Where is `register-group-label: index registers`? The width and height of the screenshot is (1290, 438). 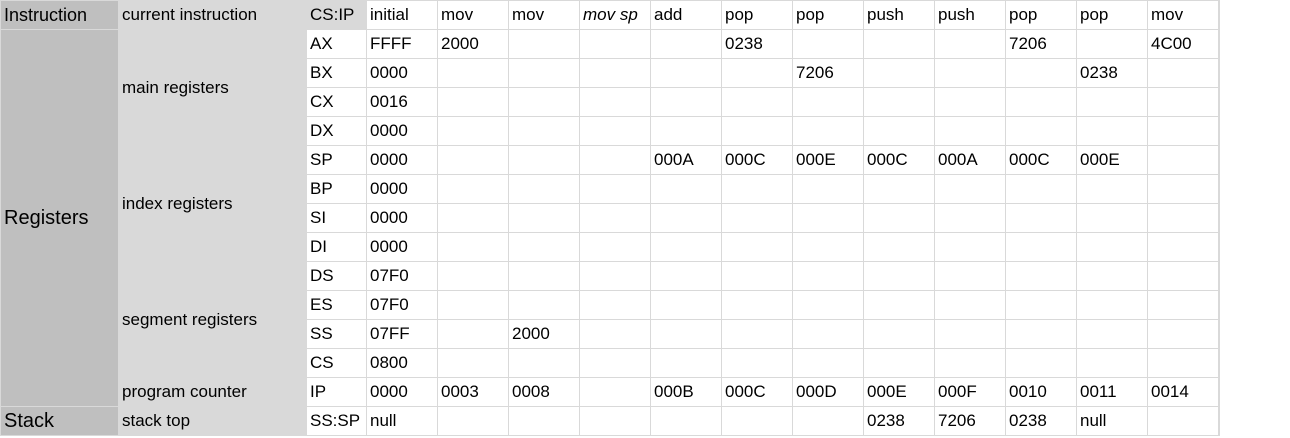 register-group-label: index registers is located at coordinates (212, 203).